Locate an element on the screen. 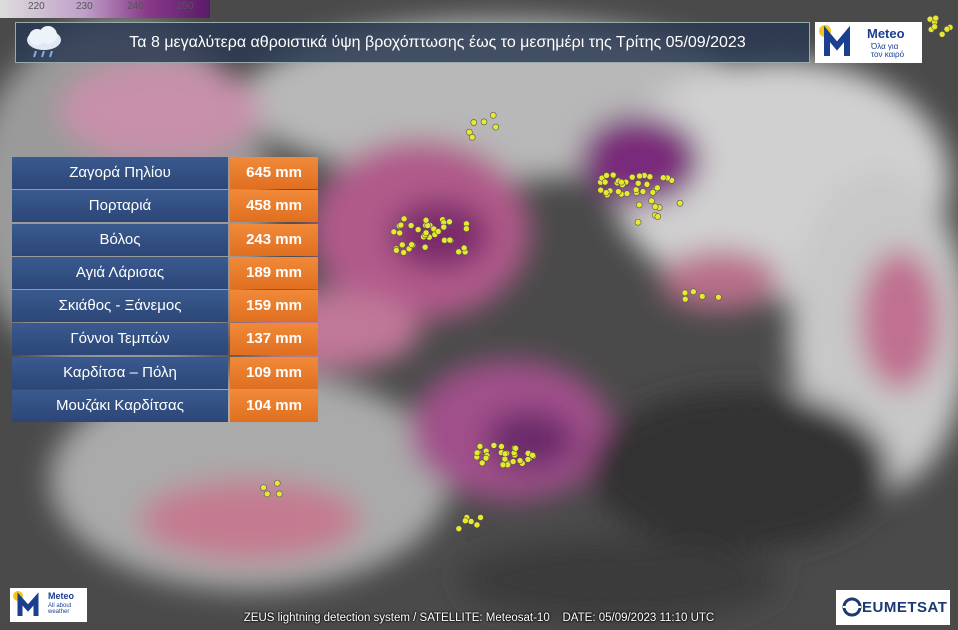  rainfall-value: 159 mm is located at coordinates (274, 306).